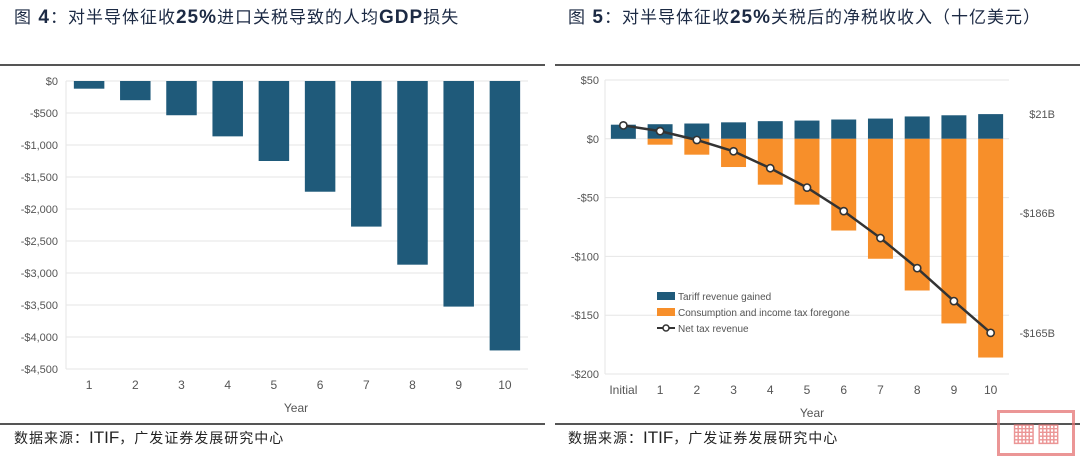  Describe the element at coordinates (1037, 214) in the screenshot. I see `annotation-foregone-total: -$186B` at that location.